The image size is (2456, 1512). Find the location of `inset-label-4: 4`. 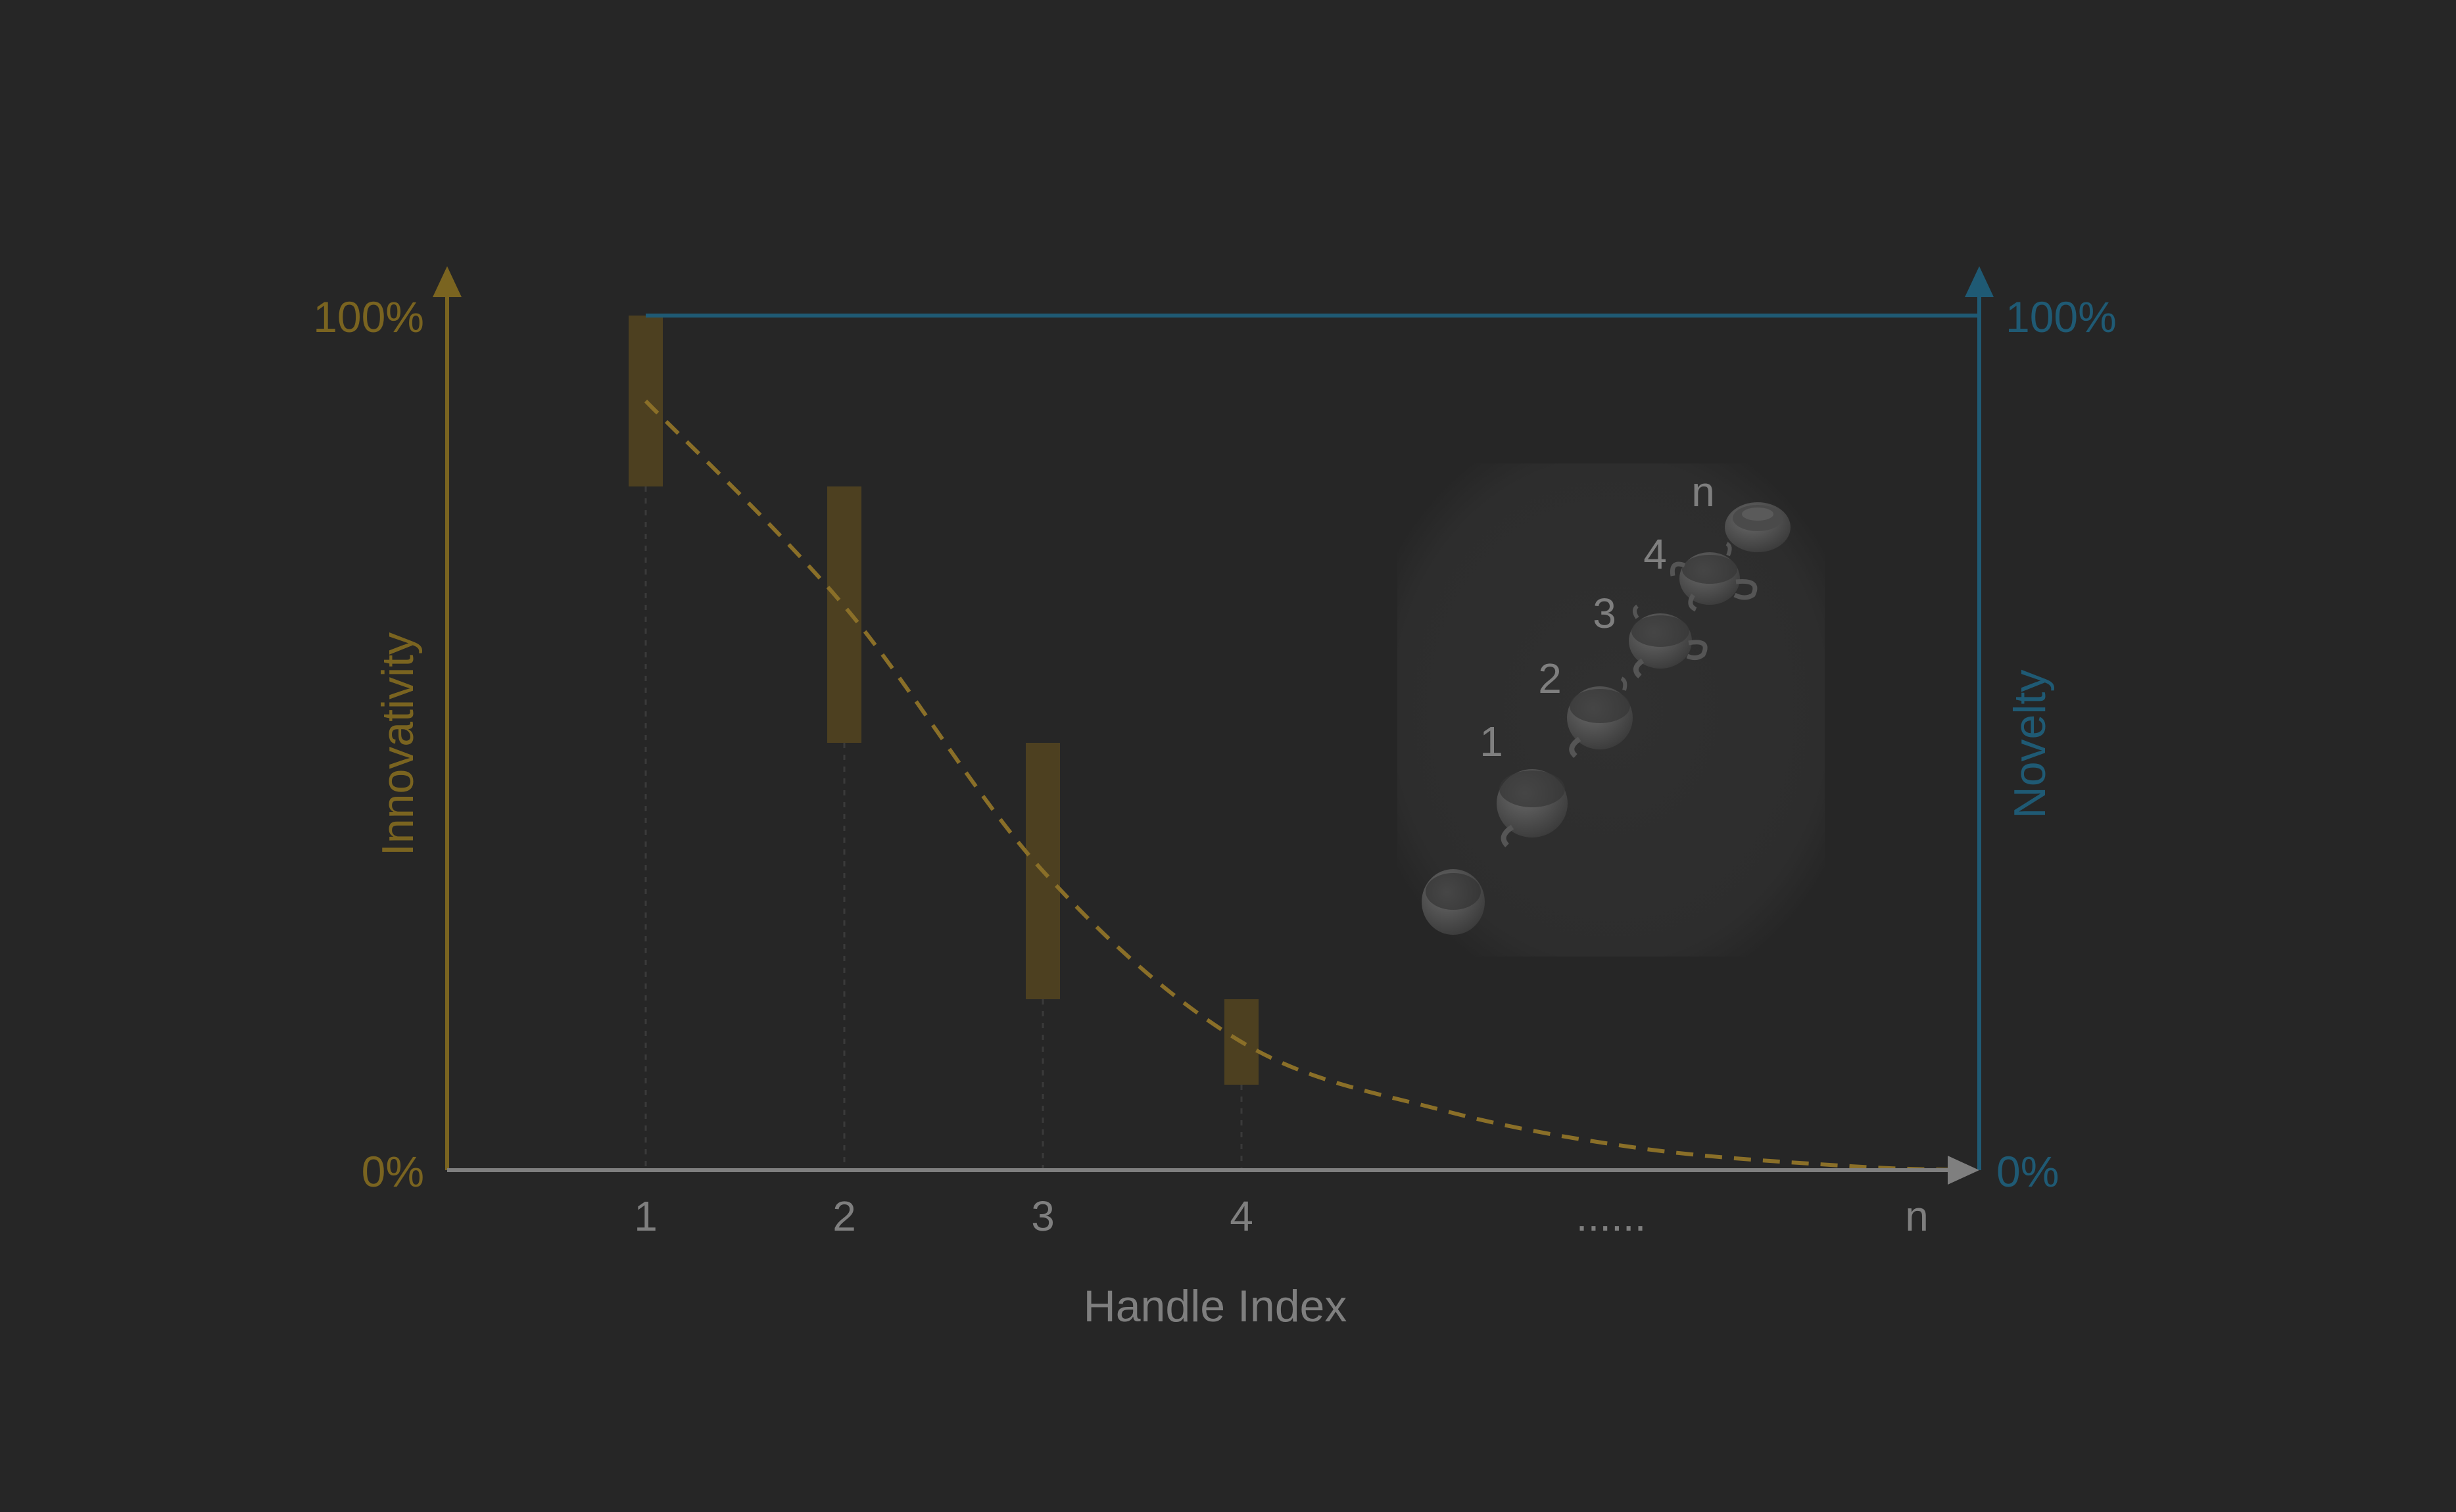

inset-label-4: 4 is located at coordinates (1655, 554).